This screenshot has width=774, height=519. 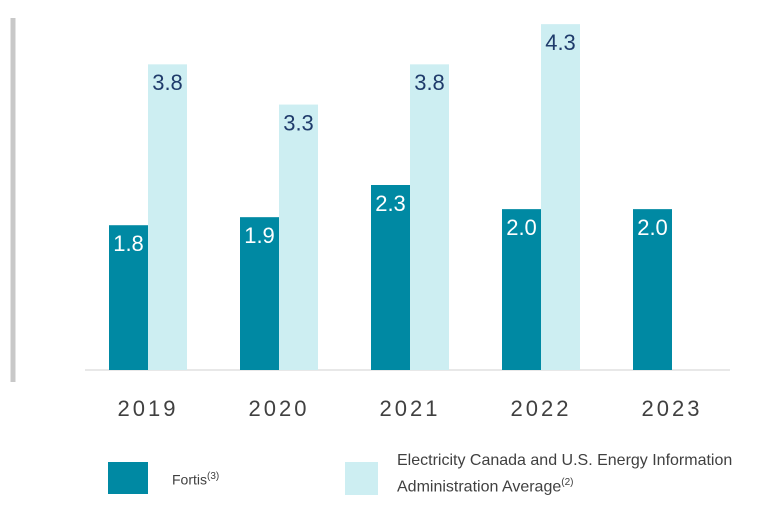 What do you see at coordinates (148, 408) in the screenshot?
I see `x-tick-label: 2019` at bounding box center [148, 408].